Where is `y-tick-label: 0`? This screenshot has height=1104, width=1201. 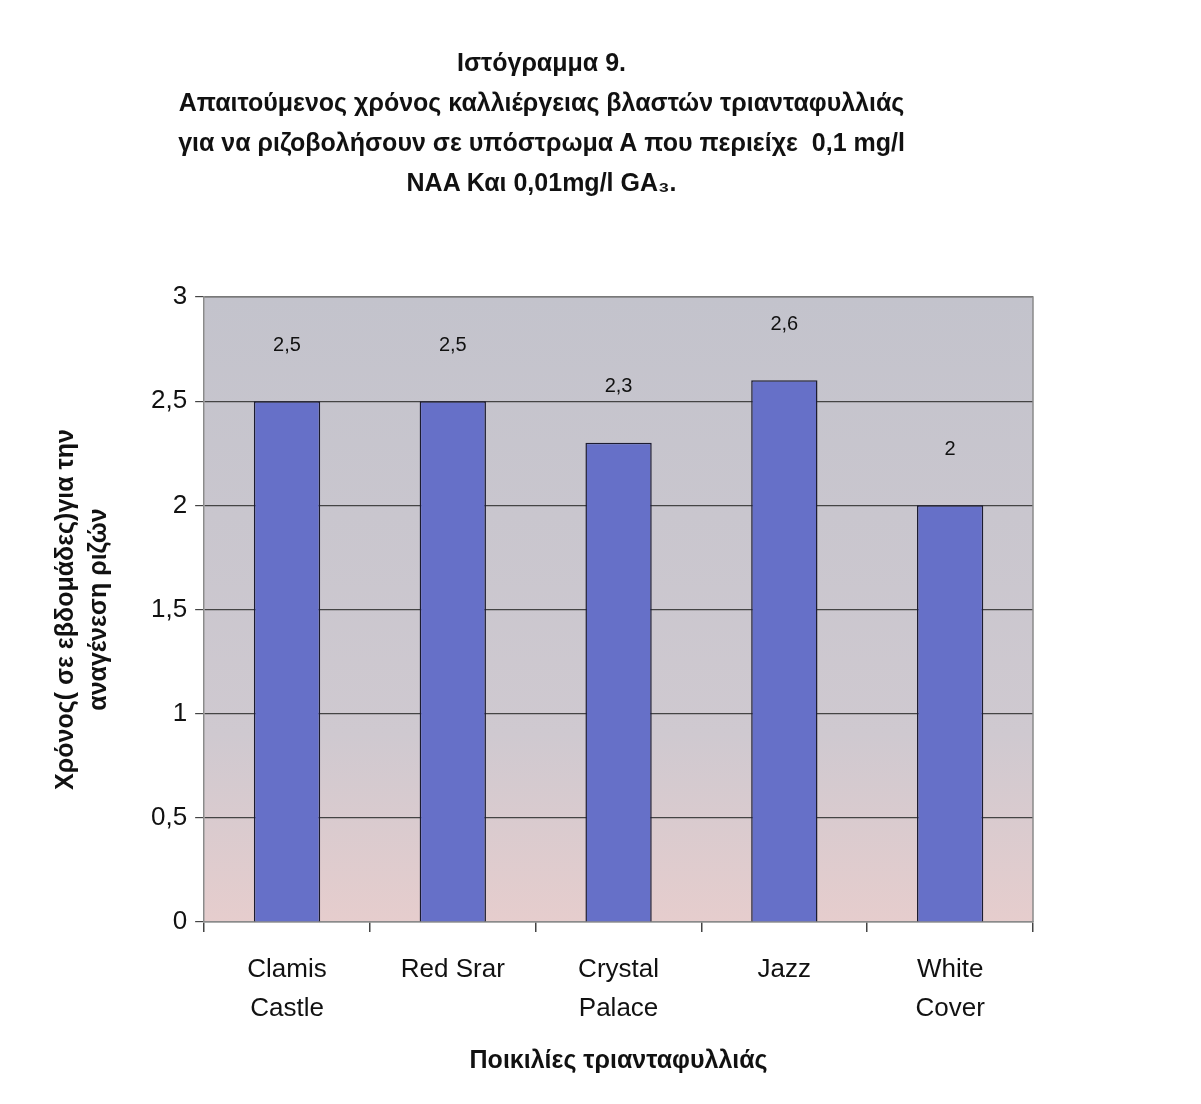
y-tick-label: 0 is located at coordinates (180, 920).